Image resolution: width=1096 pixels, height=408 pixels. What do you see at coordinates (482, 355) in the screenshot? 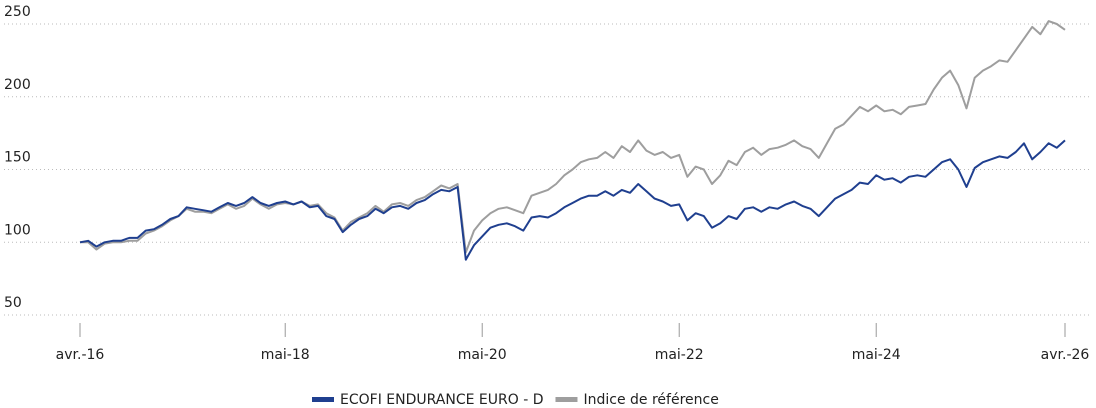
I see `x-tick-label: mai-20` at bounding box center [482, 355].